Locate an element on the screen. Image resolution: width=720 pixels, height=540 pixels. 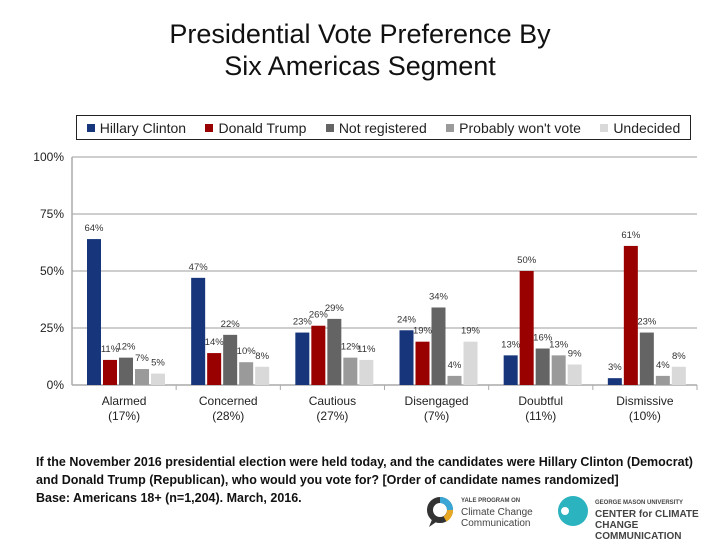
data-label: 64% is located at coordinates (94, 228).